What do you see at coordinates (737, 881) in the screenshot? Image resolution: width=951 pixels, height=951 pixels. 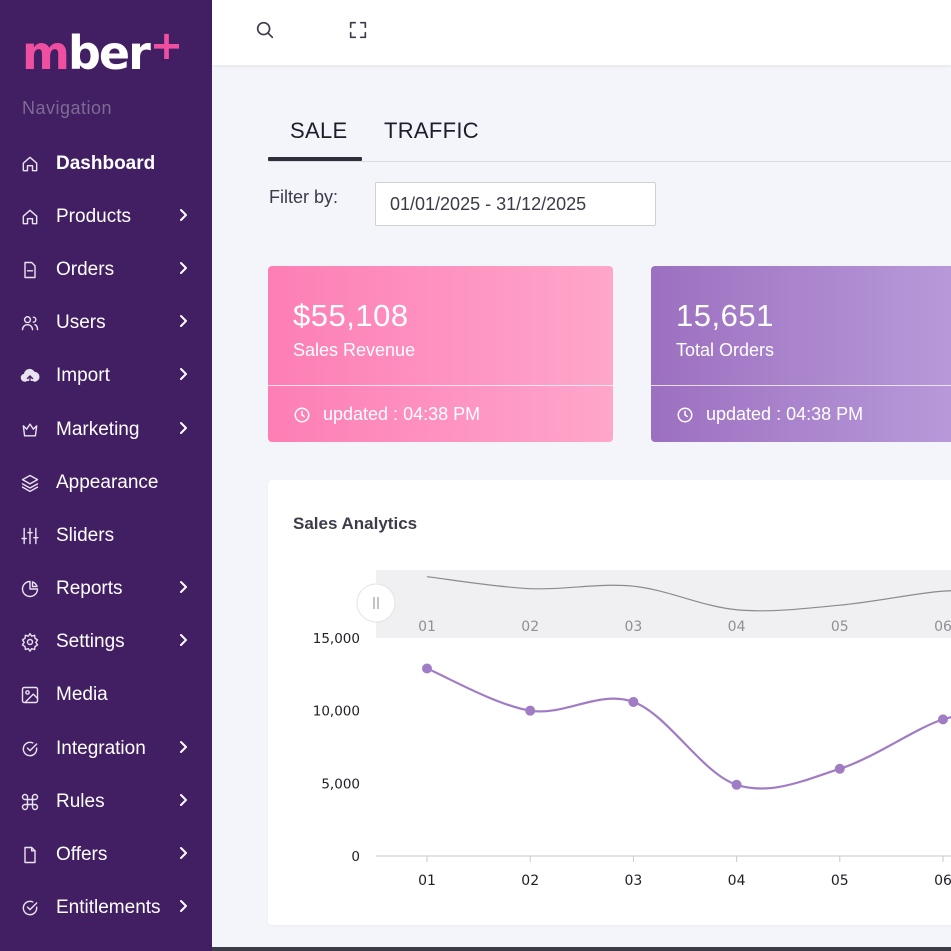 I see `x-tick-label: 04` at bounding box center [737, 881].